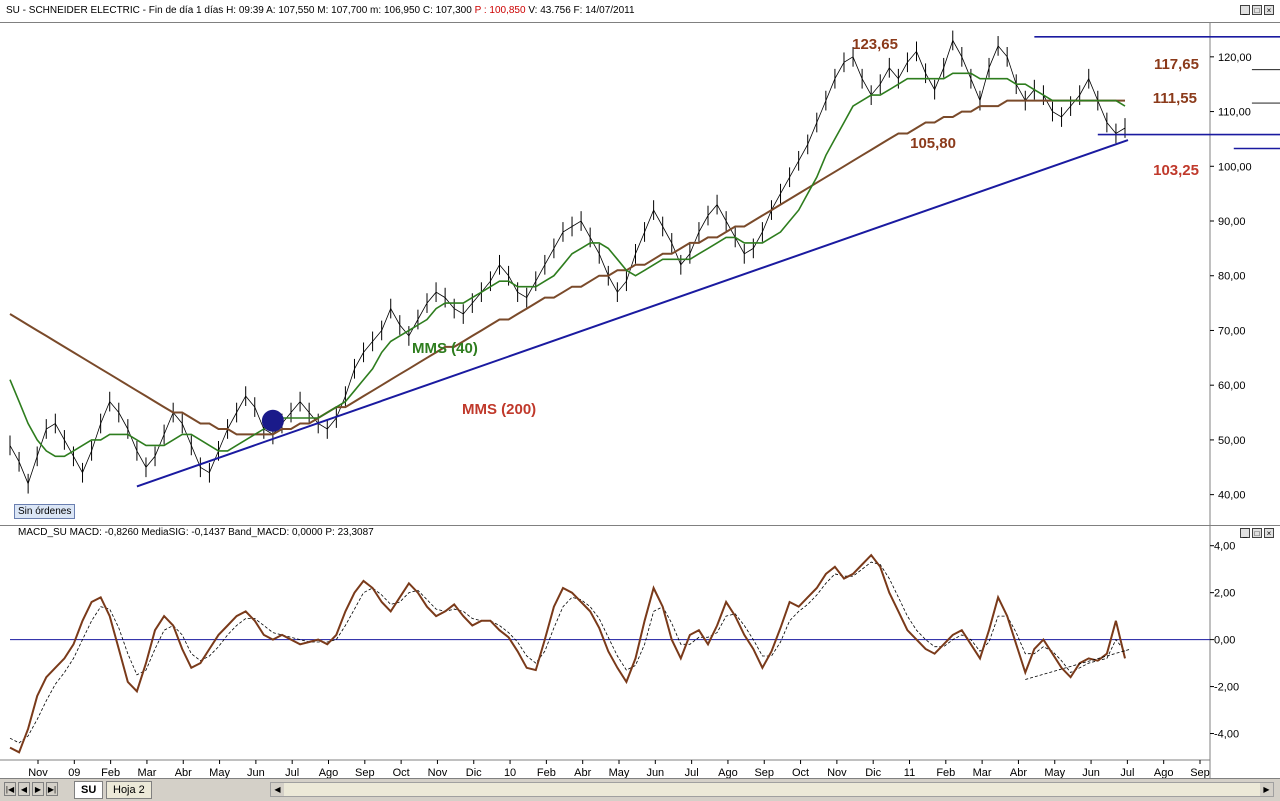 Image resolution: width=1280 pixels, height=801 pixels. Describe the element at coordinates (38, 789) in the screenshot. I see `next-icon: ▶` at that location.